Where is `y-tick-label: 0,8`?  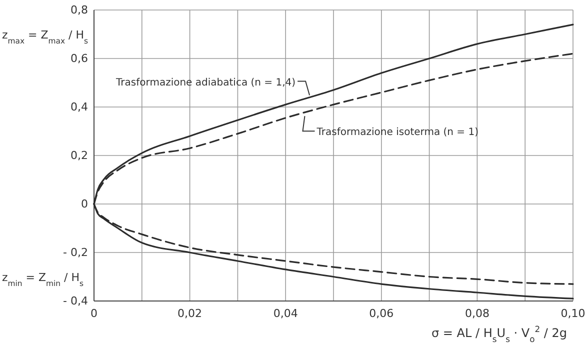
y-tick-label: 0,8 is located at coordinates (79, 10).